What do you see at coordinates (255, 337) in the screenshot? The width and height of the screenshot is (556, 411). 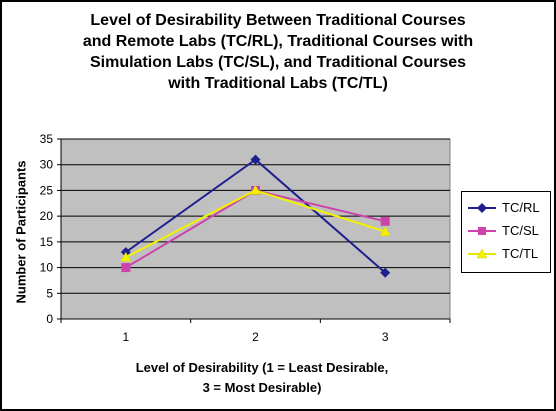 I see `x-tick-label-2: 2` at bounding box center [255, 337].